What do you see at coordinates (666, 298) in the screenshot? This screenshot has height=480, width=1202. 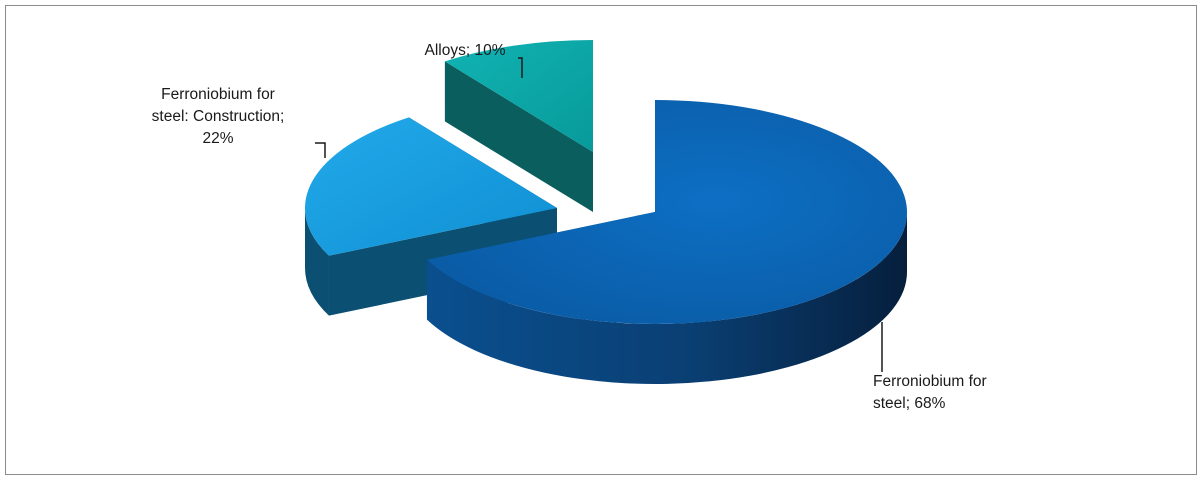 I see `slice-ferroniobium-steel-side` at bounding box center [666, 298].